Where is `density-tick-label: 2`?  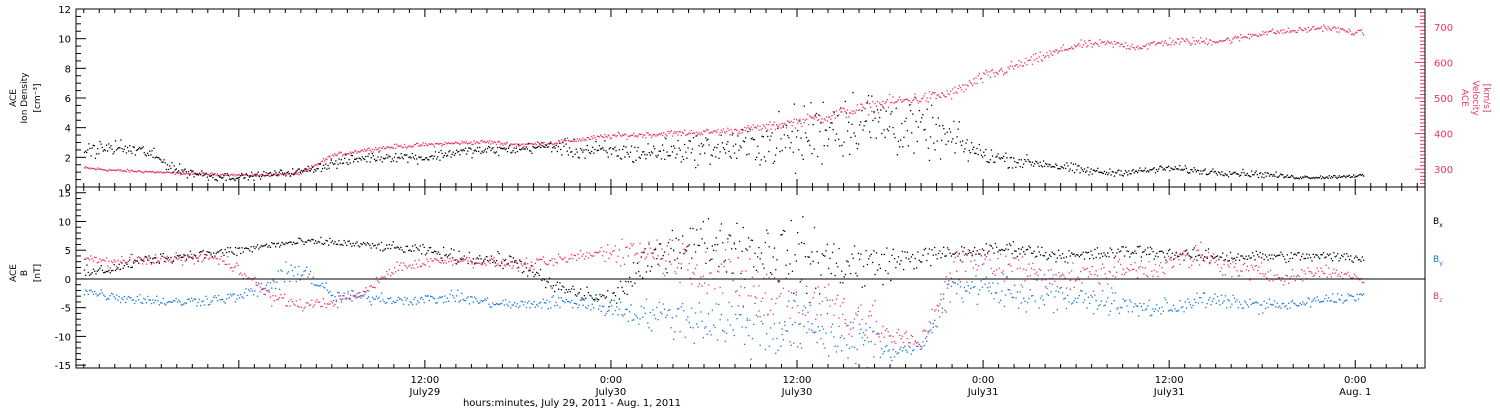
density-tick-label: 2 is located at coordinates (68, 158).